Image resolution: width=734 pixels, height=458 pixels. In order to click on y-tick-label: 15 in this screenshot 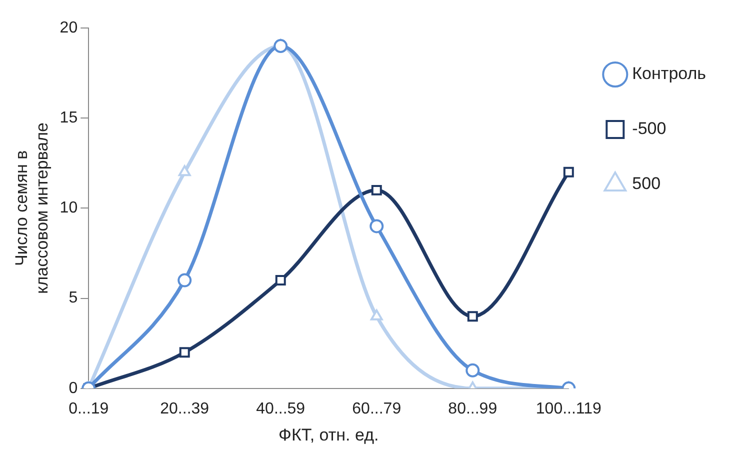, I will do `click(69, 118)`.